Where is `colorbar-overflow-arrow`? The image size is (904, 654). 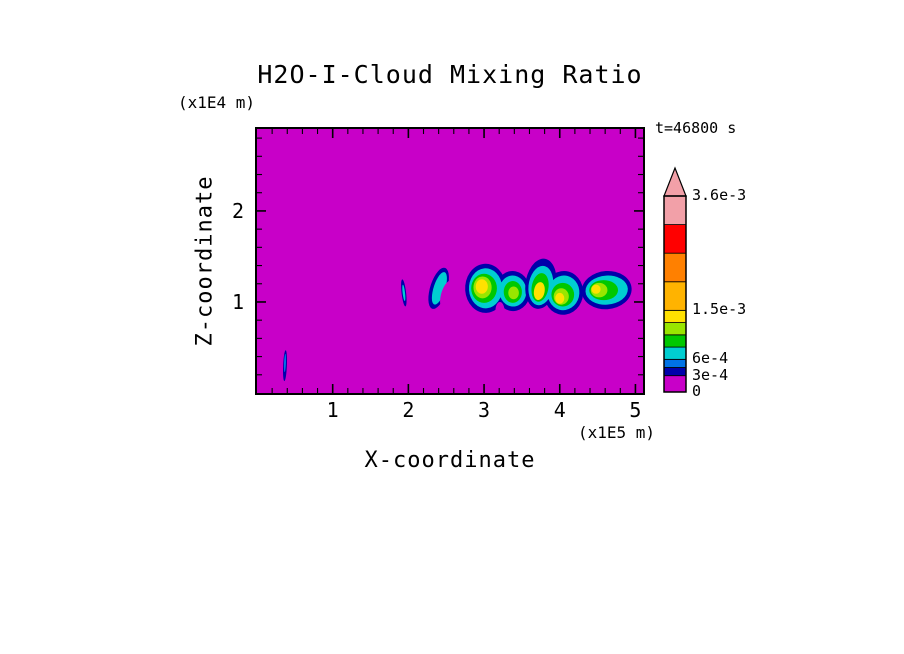 colorbar-overflow-arrow is located at coordinates (675, 181).